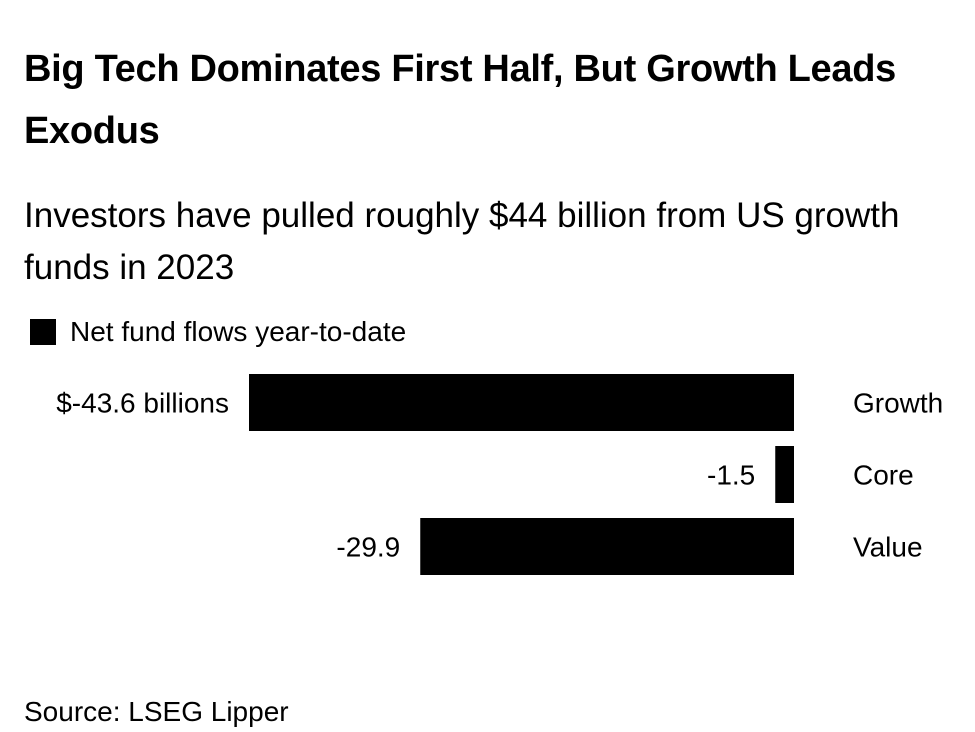 This screenshot has height=732, width=975. Describe the element at coordinates (142, 403) in the screenshot. I see `data-label-growth: $-43.6 billions` at that location.